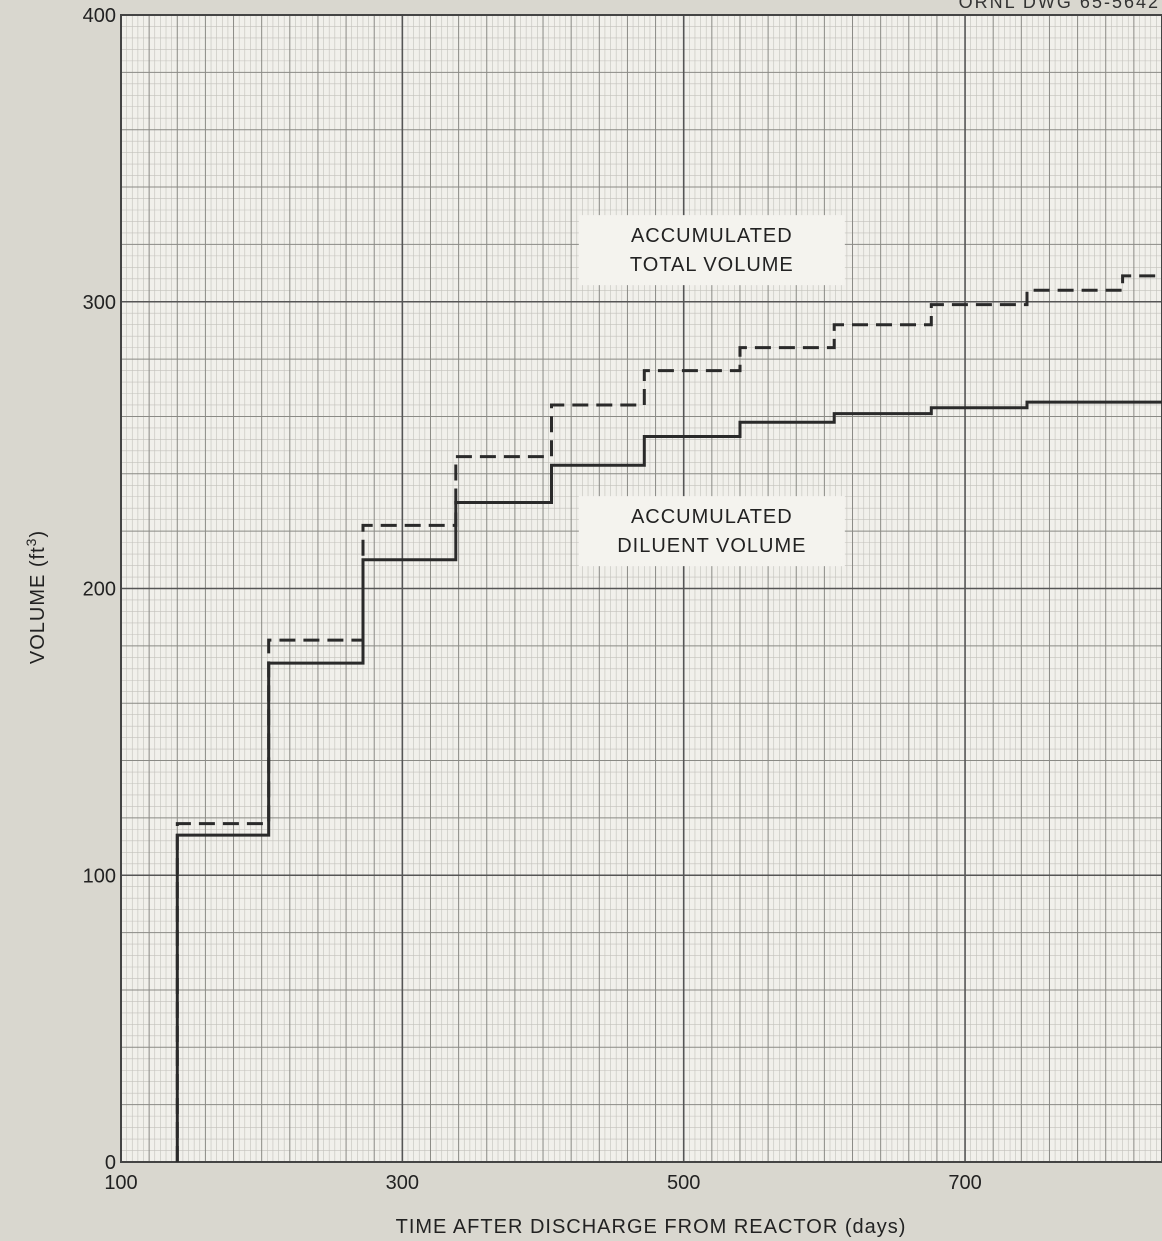 The image size is (1162, 1241). I want to click on annotation-box-diluent, so click(711, 531).